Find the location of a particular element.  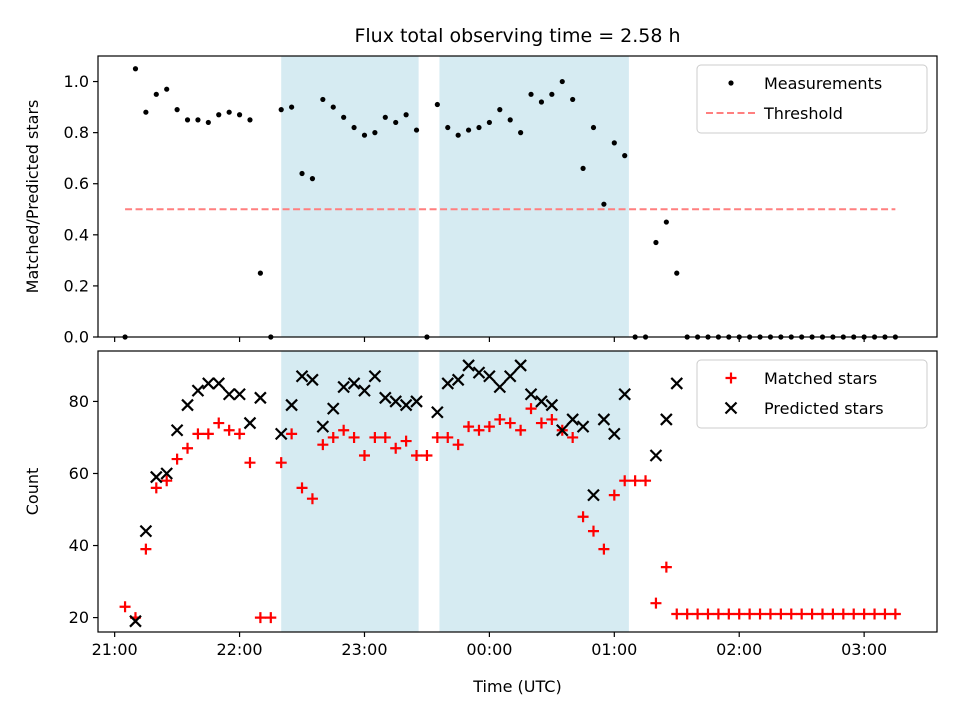

x-tick-label: 02:00 is located at coordinates (739, 649).